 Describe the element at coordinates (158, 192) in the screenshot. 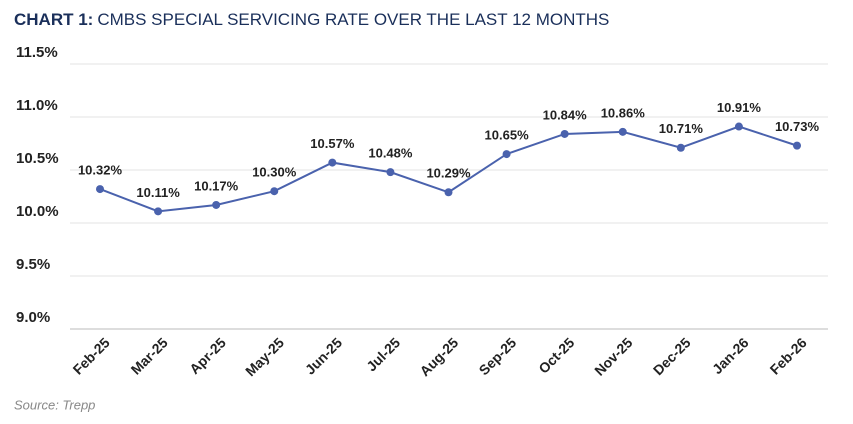

I see `value-label: 10.11%` at that location.